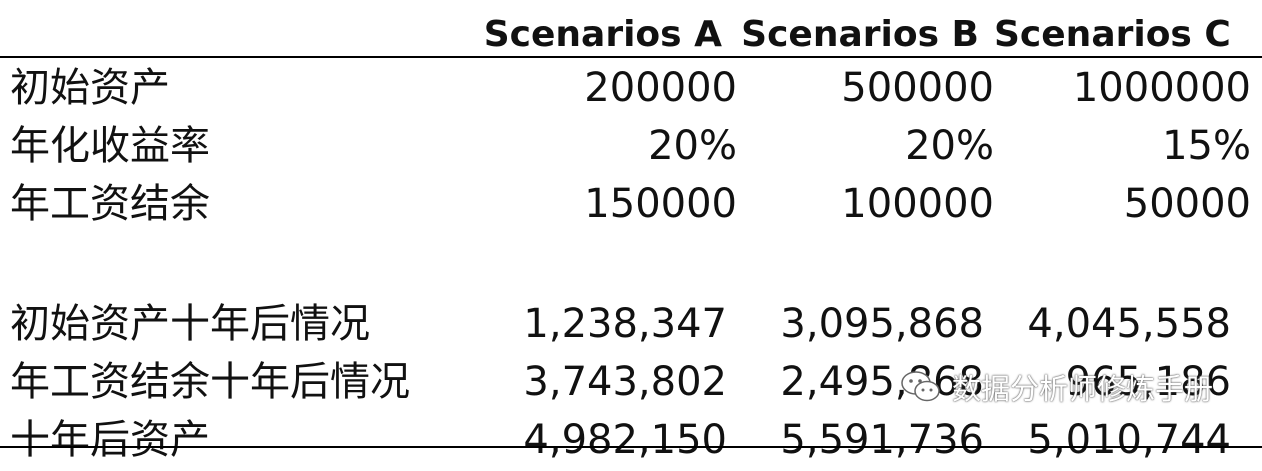 Image resolution: width=1262 pixels, height=471 pixels. What do you see at coordinates (660, 204) in the screenshot?
I see `cell-annual-savings-a: 150000` at bounding box center [660, 204].